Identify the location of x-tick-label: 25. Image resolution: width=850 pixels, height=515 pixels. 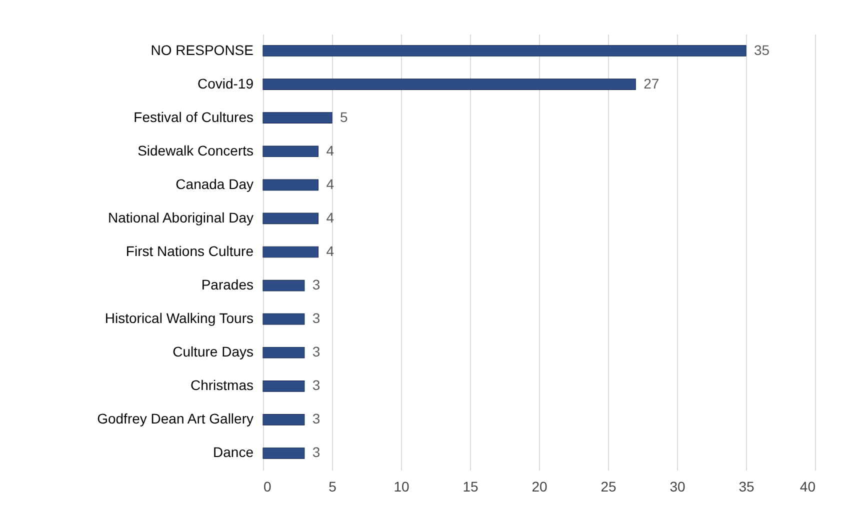
(608, 486).